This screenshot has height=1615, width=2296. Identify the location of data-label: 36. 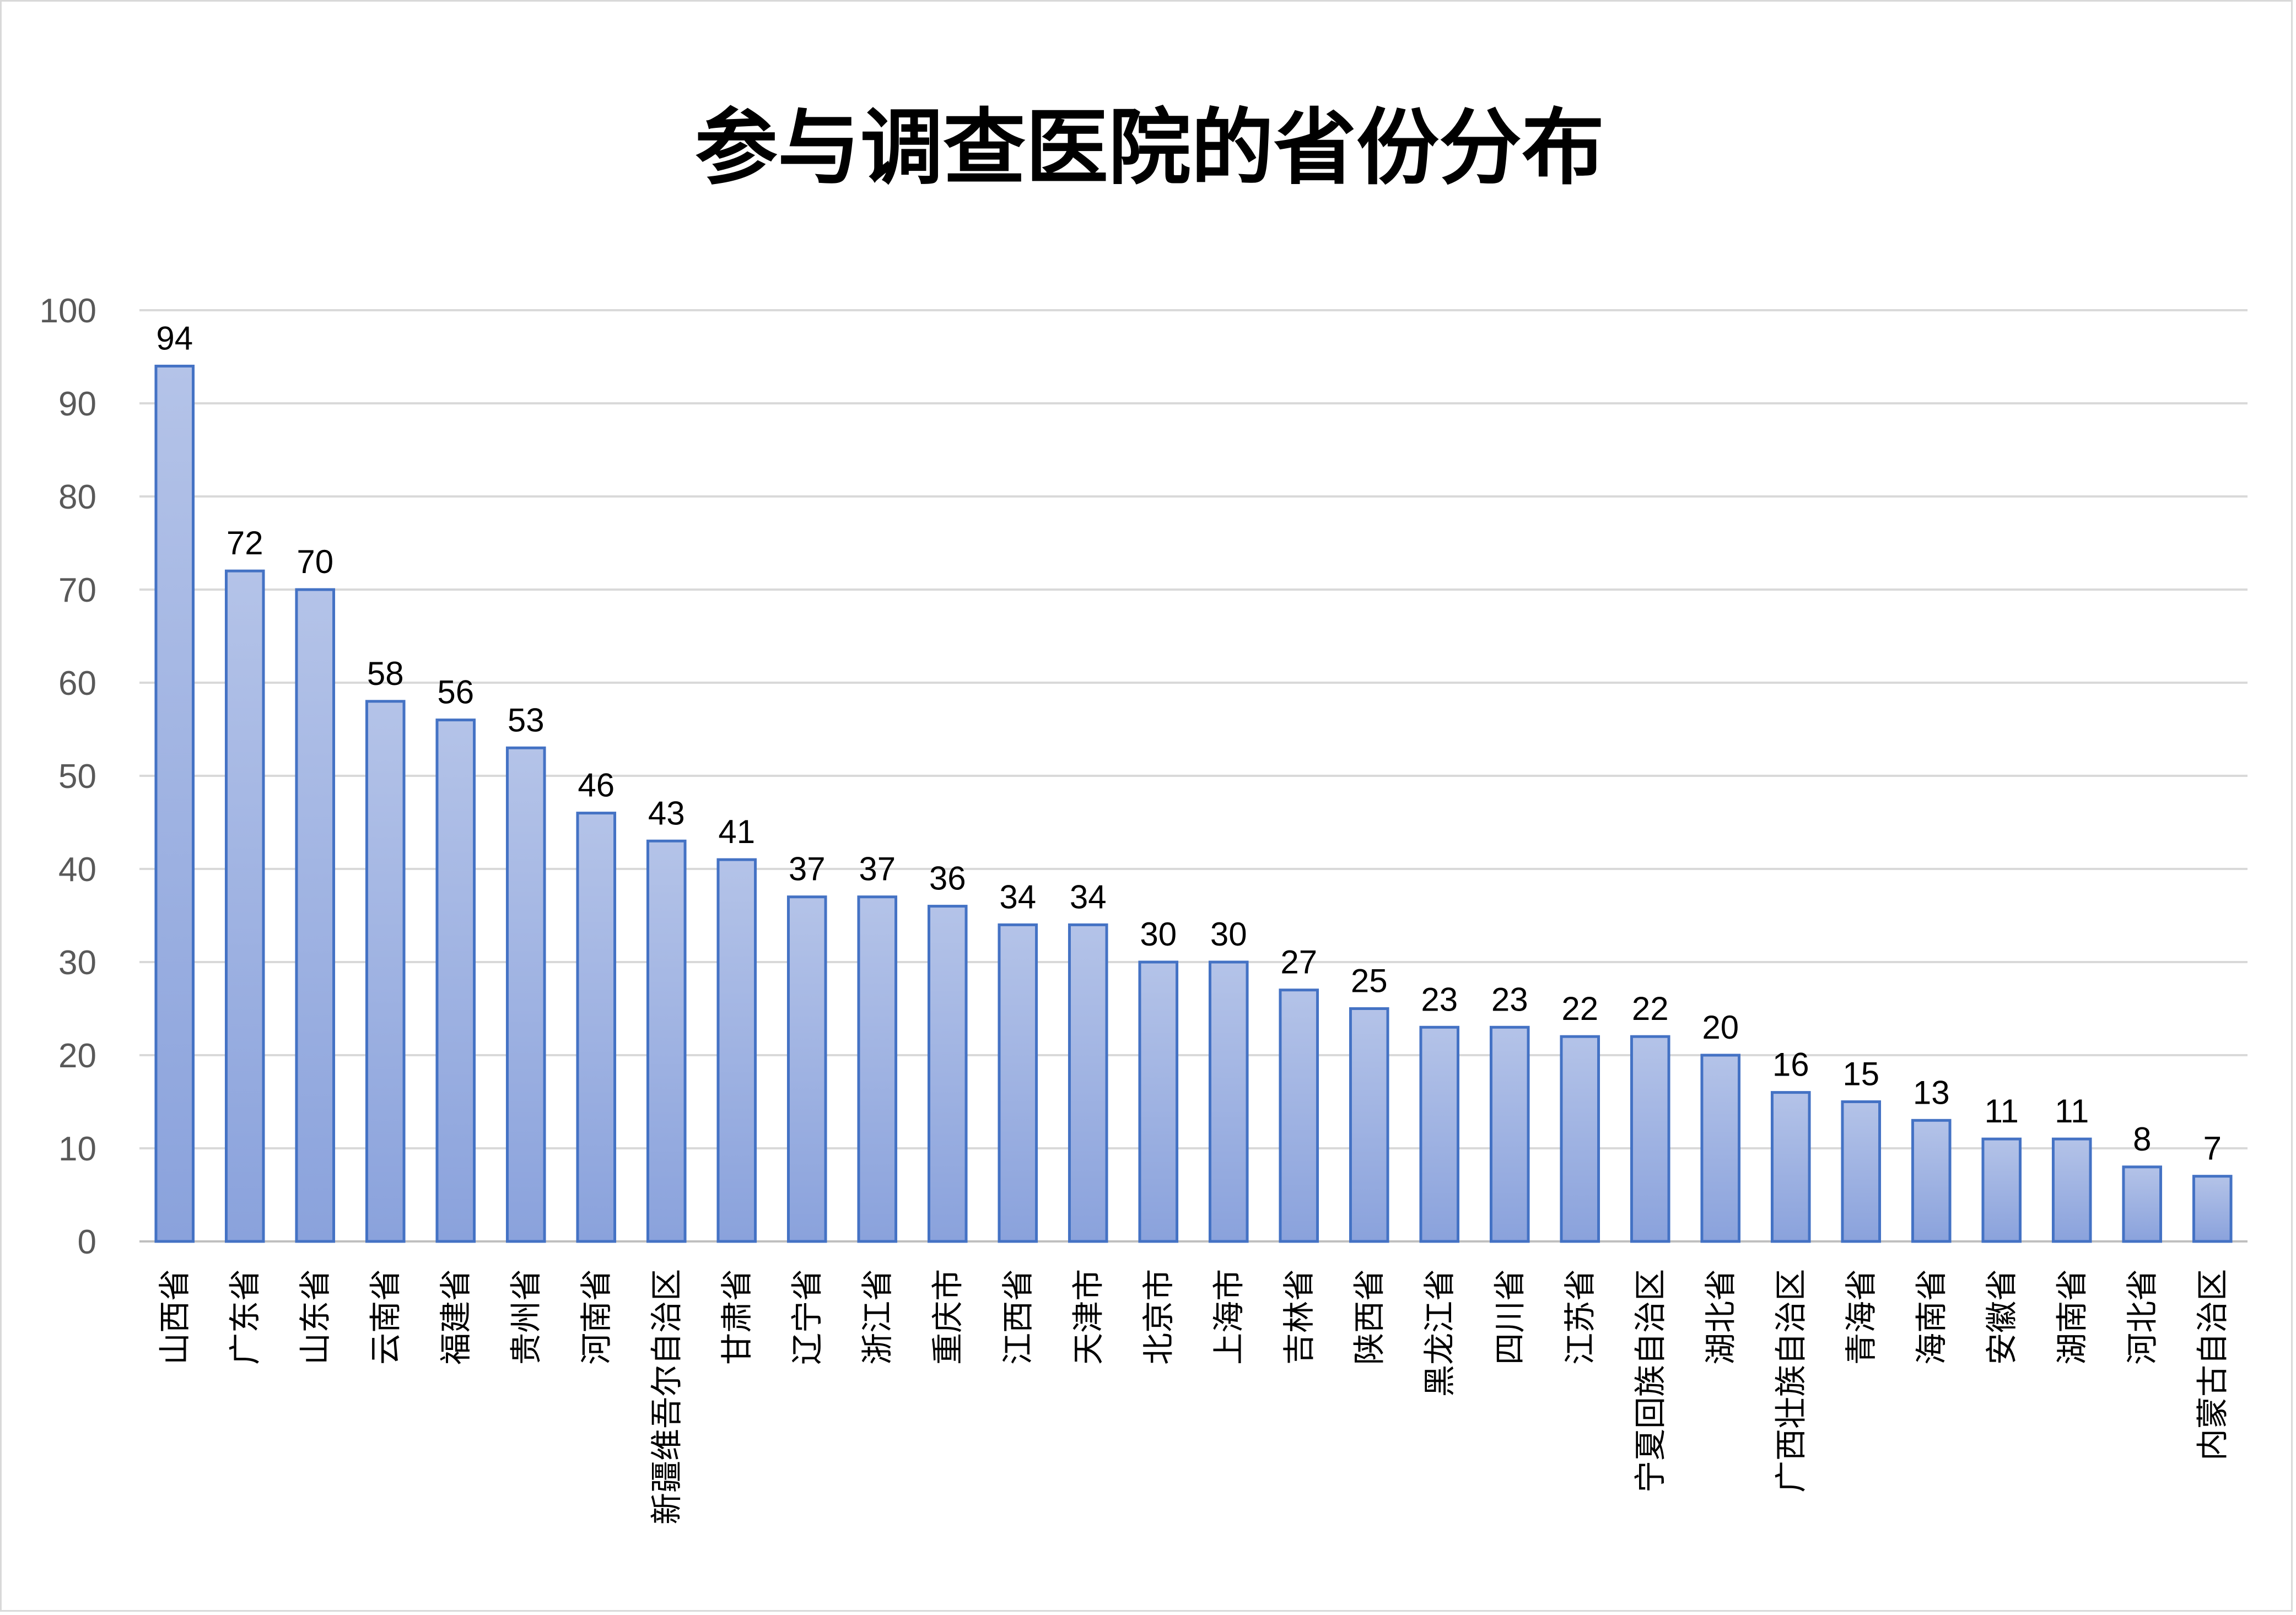
(948, 878).